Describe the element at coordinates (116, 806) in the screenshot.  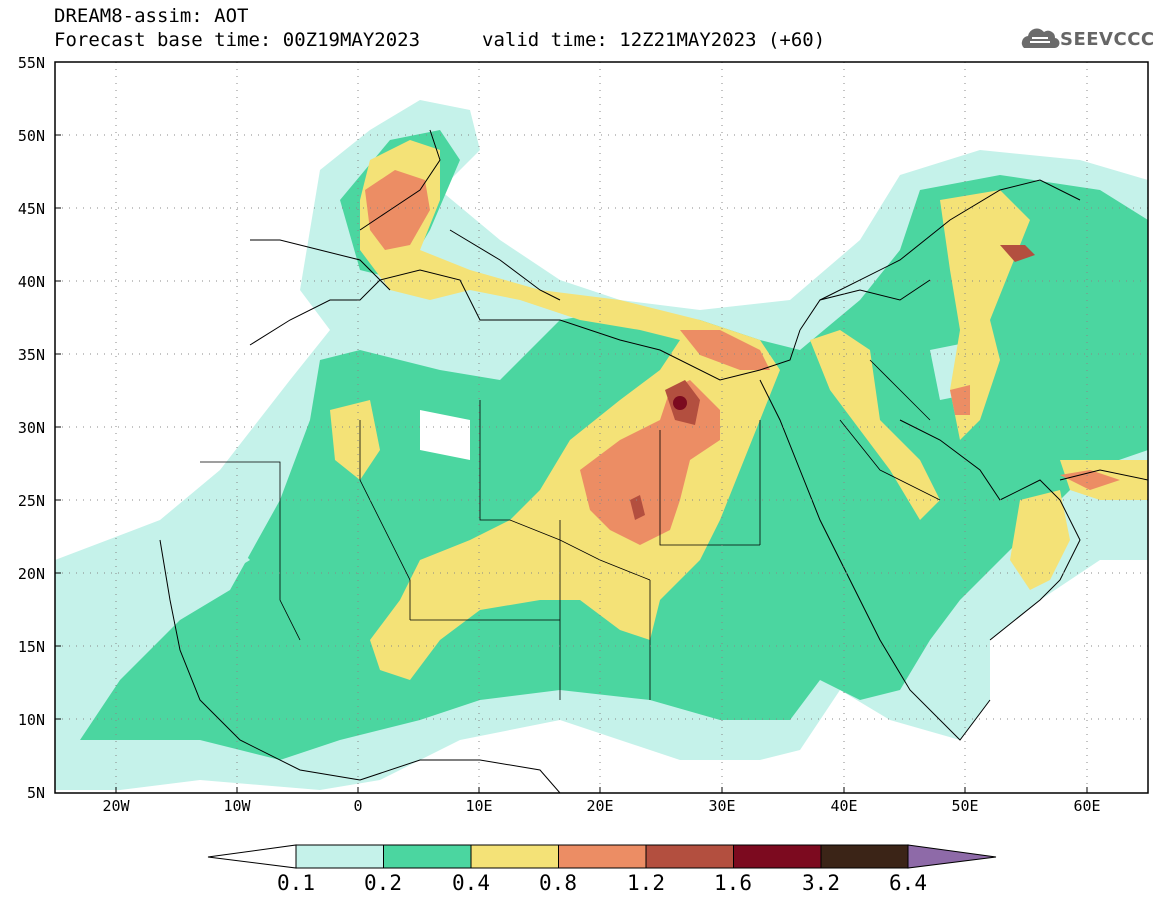
I see `lon-label: 20W` at that location.